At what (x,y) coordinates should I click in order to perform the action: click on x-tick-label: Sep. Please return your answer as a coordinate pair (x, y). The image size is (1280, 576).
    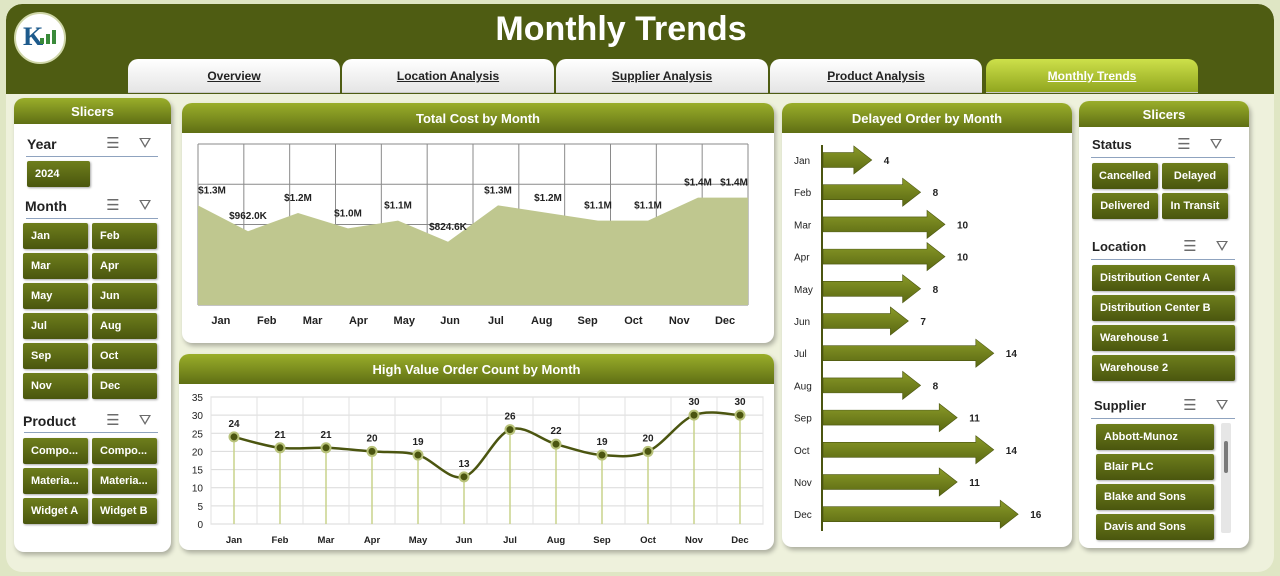
    Looking at the image, I should click on (602, 540).